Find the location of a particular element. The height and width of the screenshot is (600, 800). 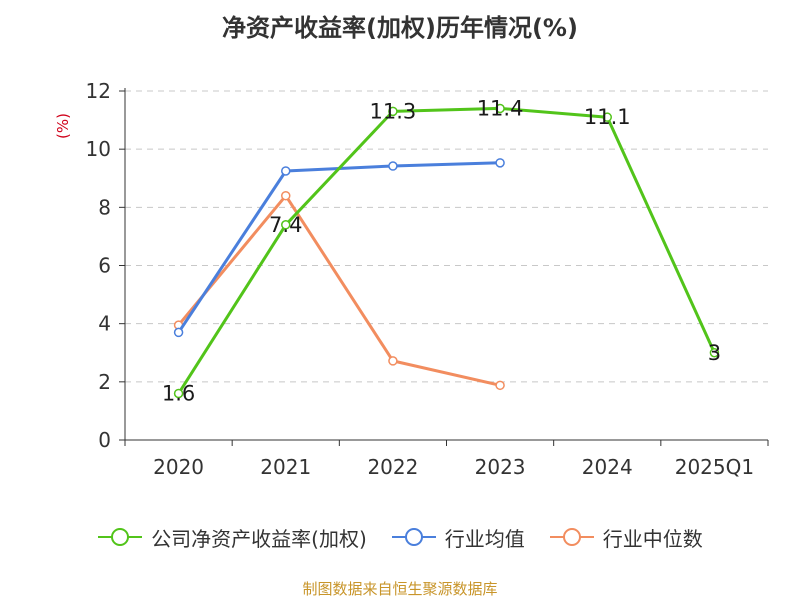

y-tick-label: 0 is located at coordinates (104, 440).